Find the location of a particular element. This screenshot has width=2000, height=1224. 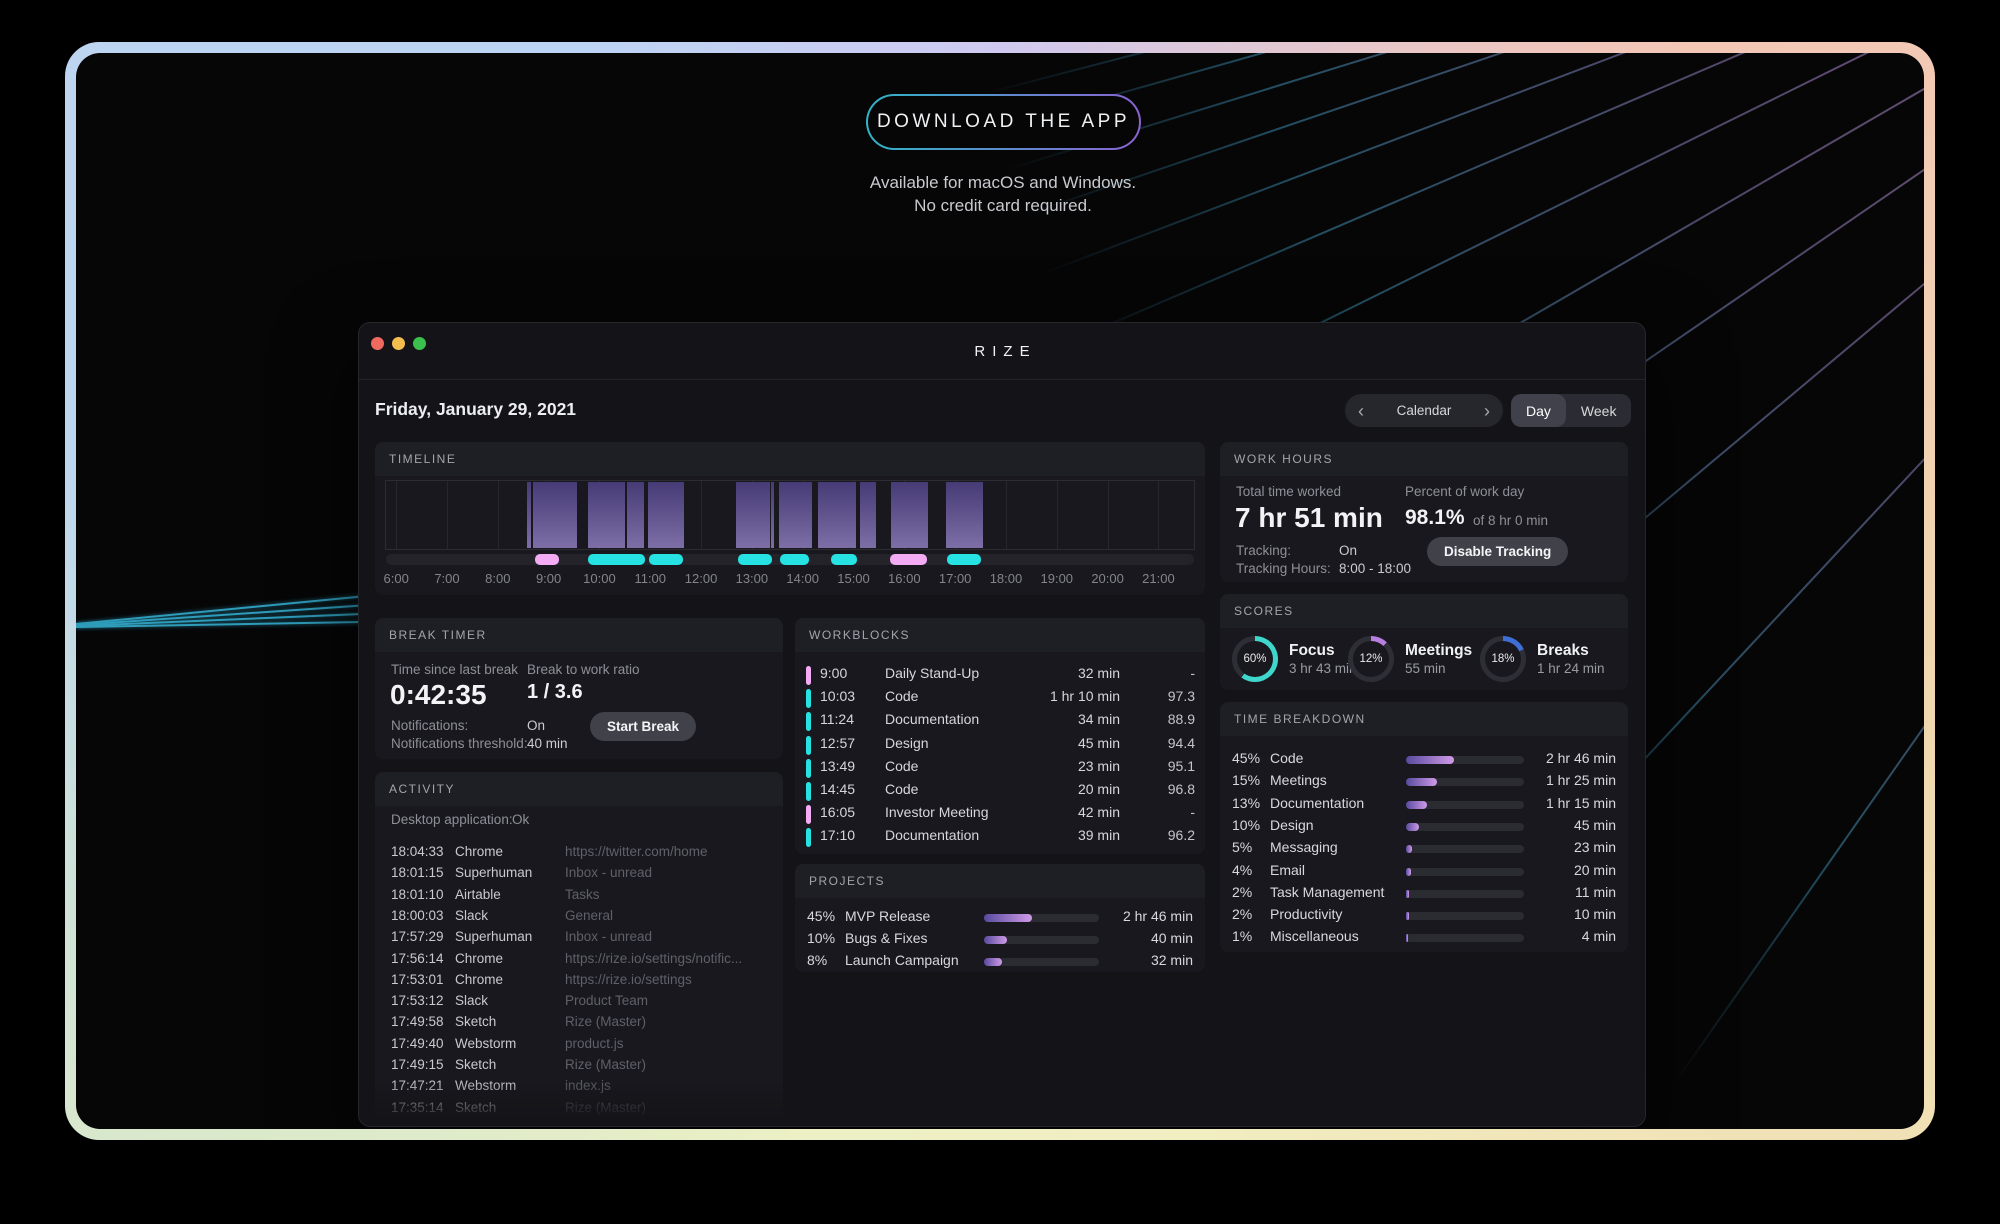

chevron-left-icon: ‹ is located at coordinates (1361, 410).